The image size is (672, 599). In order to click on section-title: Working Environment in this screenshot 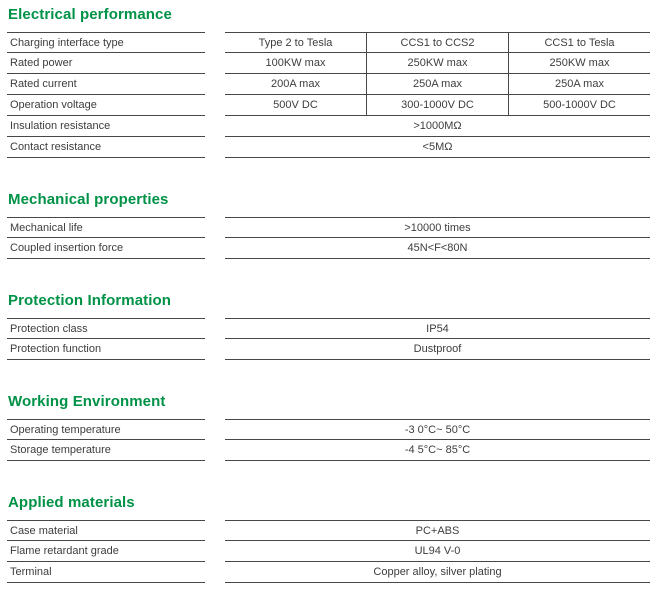, I will do `click(87, 401)`.